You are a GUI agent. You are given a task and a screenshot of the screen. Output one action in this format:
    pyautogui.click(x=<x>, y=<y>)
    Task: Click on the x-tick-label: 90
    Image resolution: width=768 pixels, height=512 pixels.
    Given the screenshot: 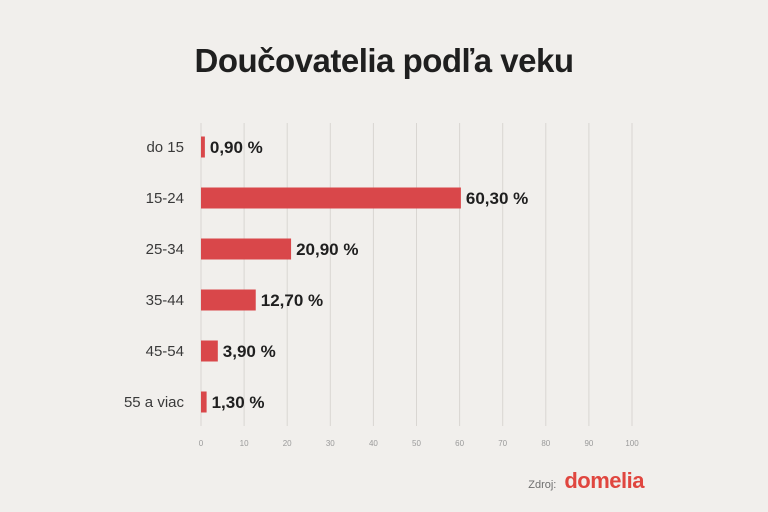 What is the action you would take?
    pyautogui.click(x=588, y=443)
    